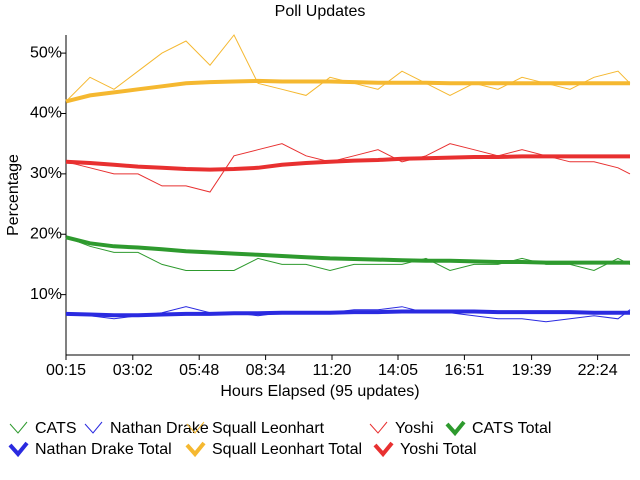 This screenshot has height=480, width=640. Describe the element at coordinates (332, 370) in the screenshot. I see `x-tick-label: 11:20` at that location.